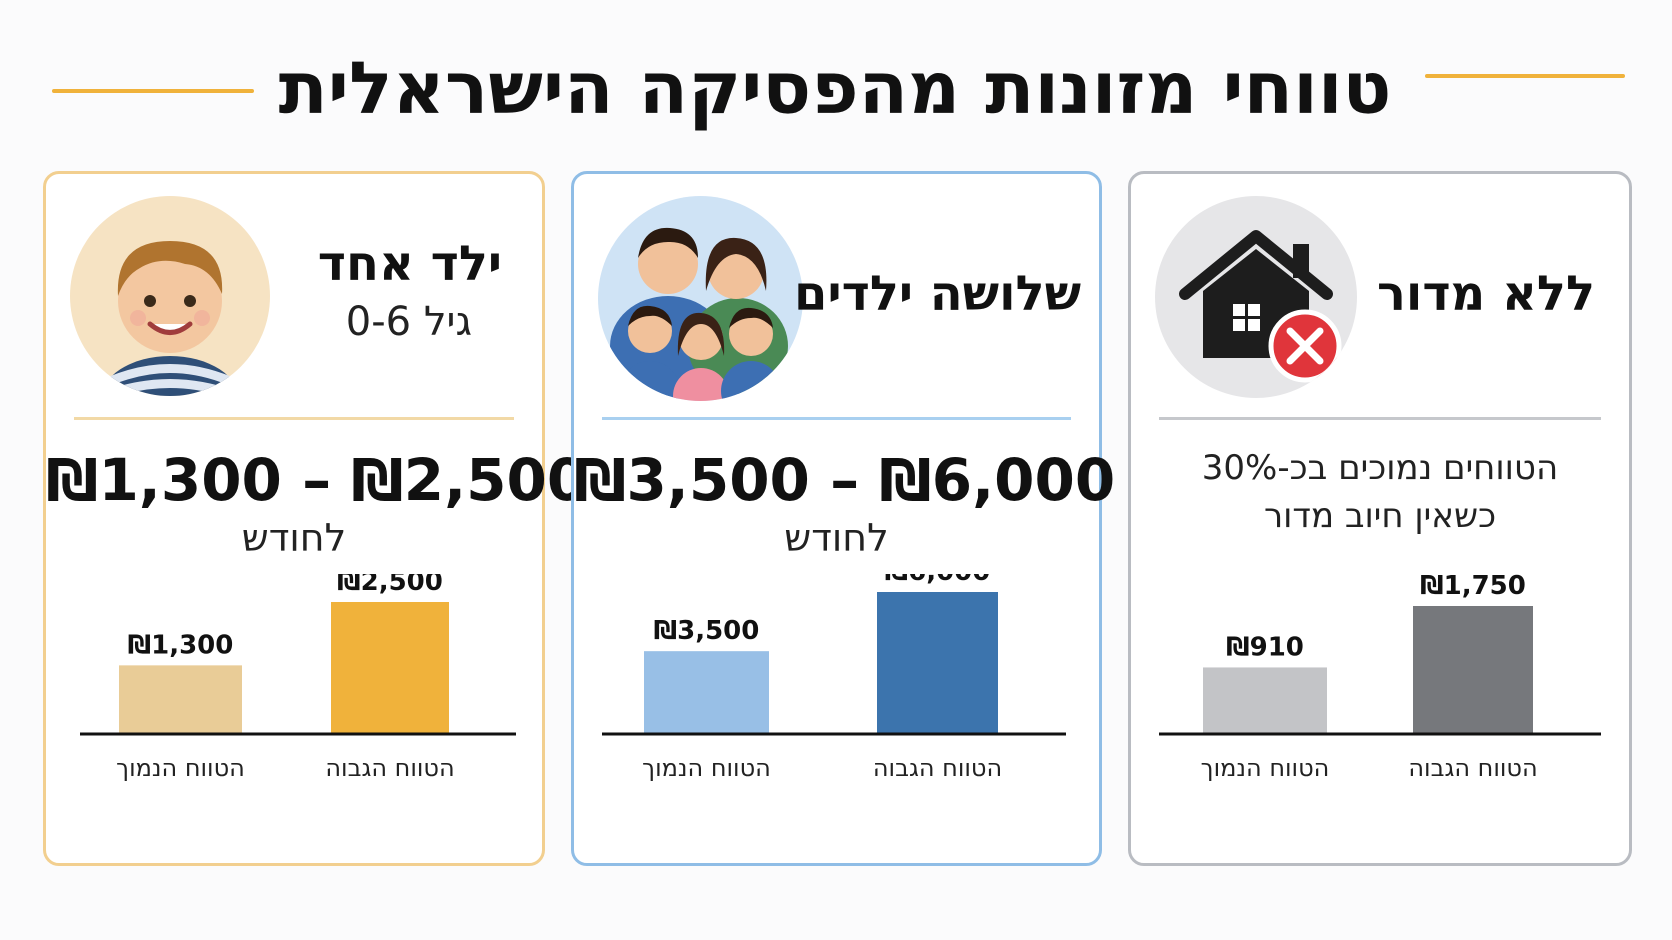 The width and height of the screenshot is (1672, 940). I want to click on panel-heading: ילד אחד, so click(409, 264).